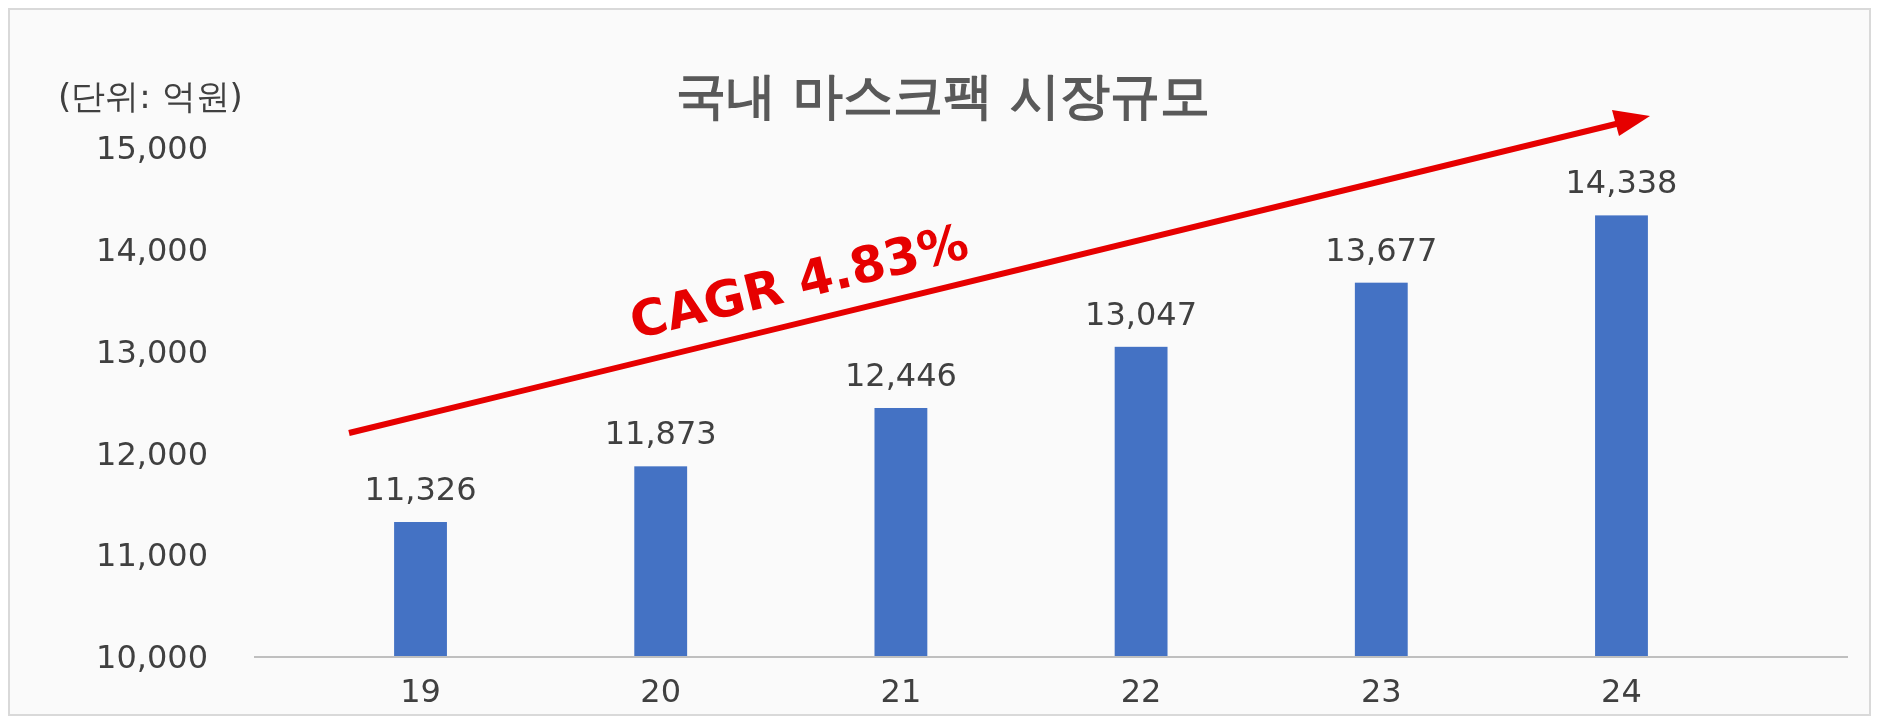  I want to click on y-tick-label: 10,000, so click(152, 657).